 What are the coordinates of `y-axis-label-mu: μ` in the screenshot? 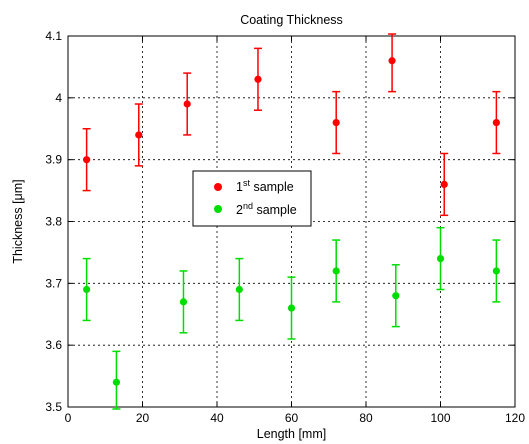 It's located at (18, 196).